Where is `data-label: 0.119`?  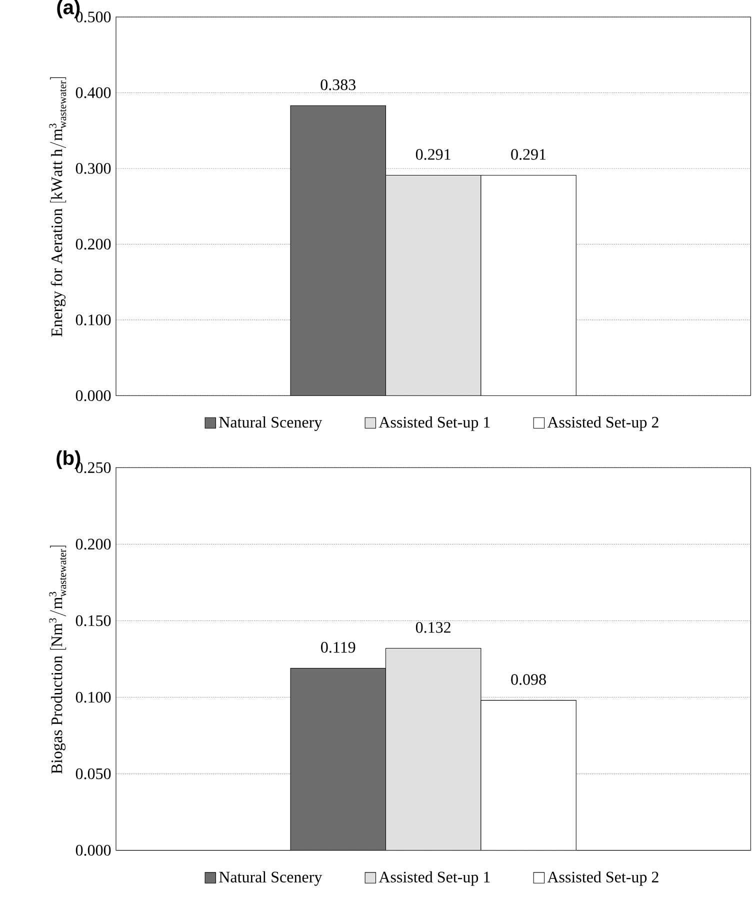 data-label: 0.119 is located at coordinates (338, 647).